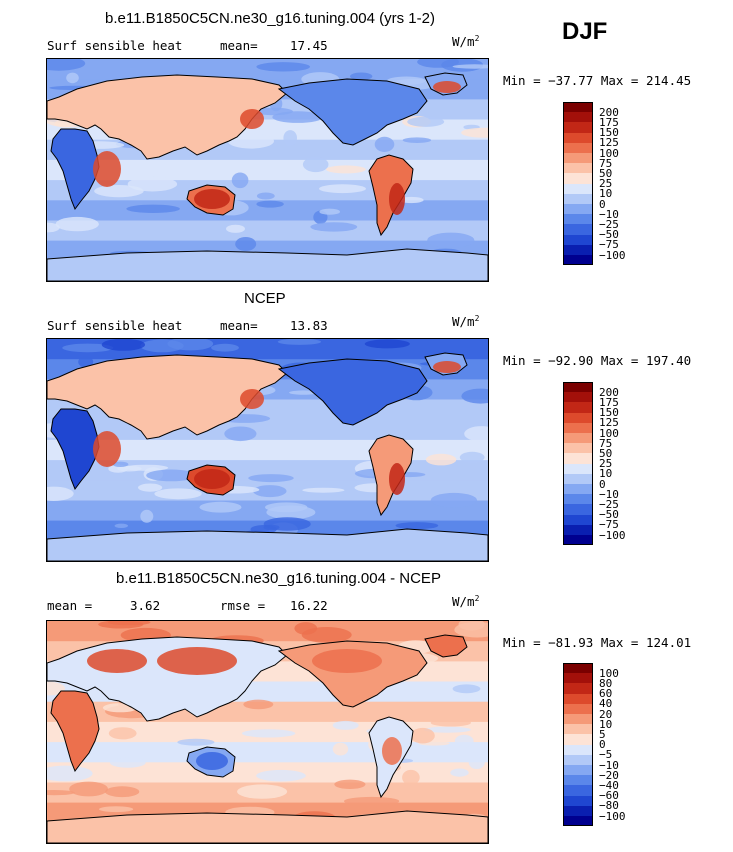 This screenshot has height=852, width=733. Describe the element at coordinates (602, 734) in the screenshot. I see `colorbar-label: 5` at that location.